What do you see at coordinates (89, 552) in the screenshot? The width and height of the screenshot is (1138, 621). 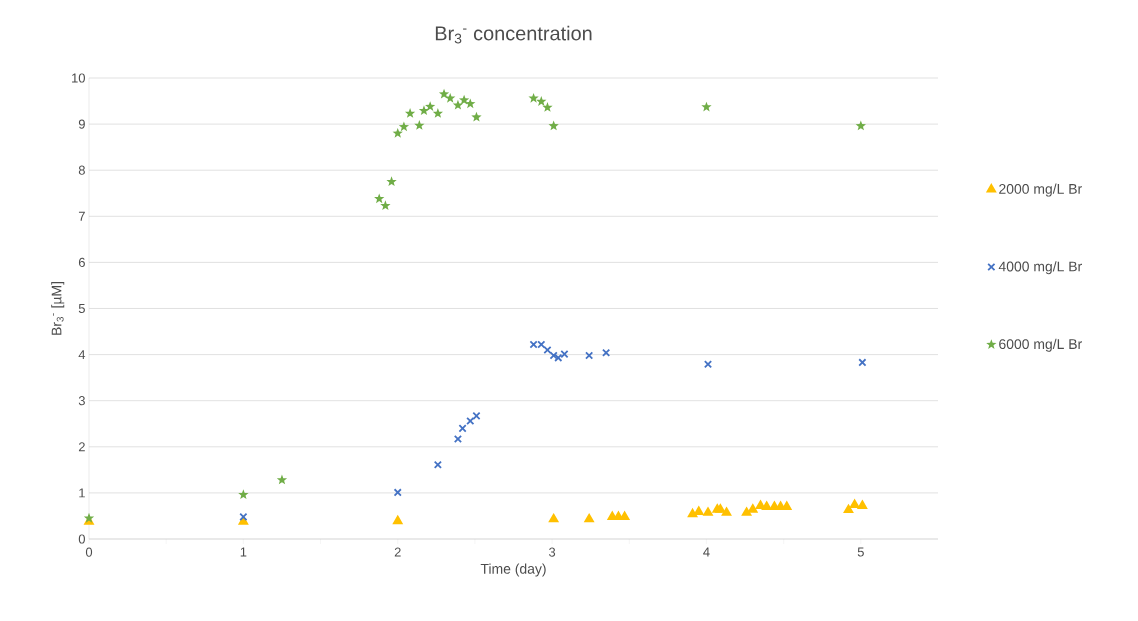 I see `x-tick-label: 0` at bounding box center [89, 552].